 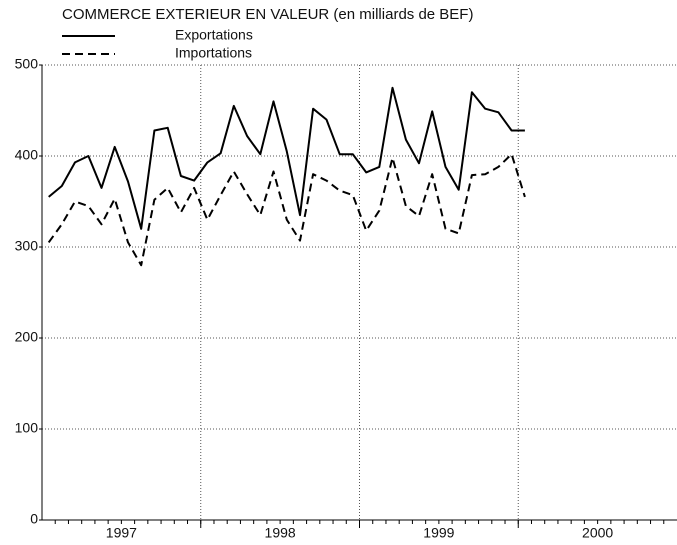 What do you see at coordinates (27, 155) in the screenshot?
I see `y-tick-label: 400` at bounding box center [27, 155].